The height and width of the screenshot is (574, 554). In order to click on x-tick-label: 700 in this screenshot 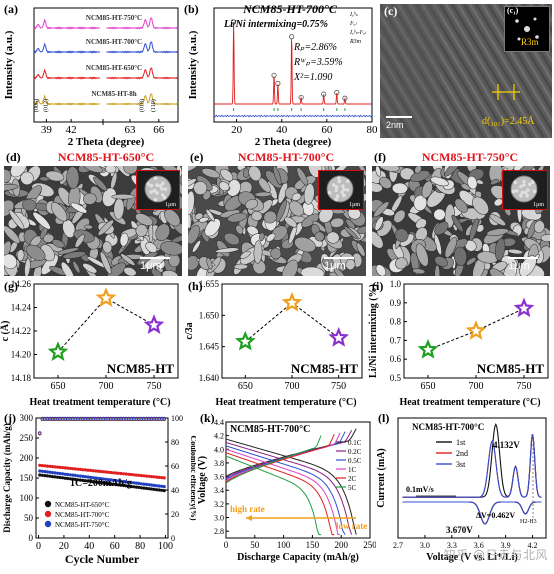, I will do `click(292, 386)`.